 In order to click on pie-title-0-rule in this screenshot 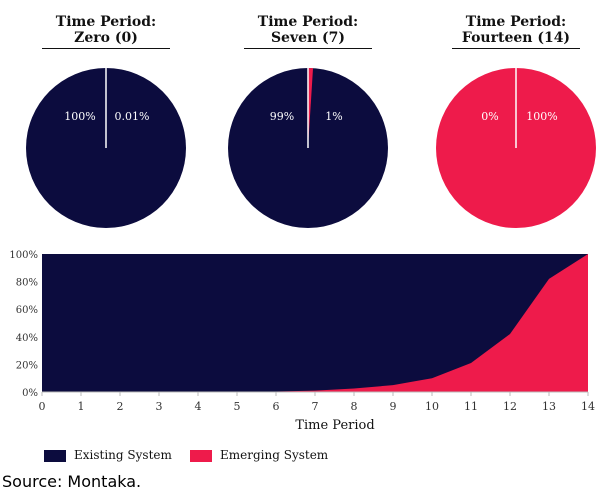, I will do `click(106, 48)`.